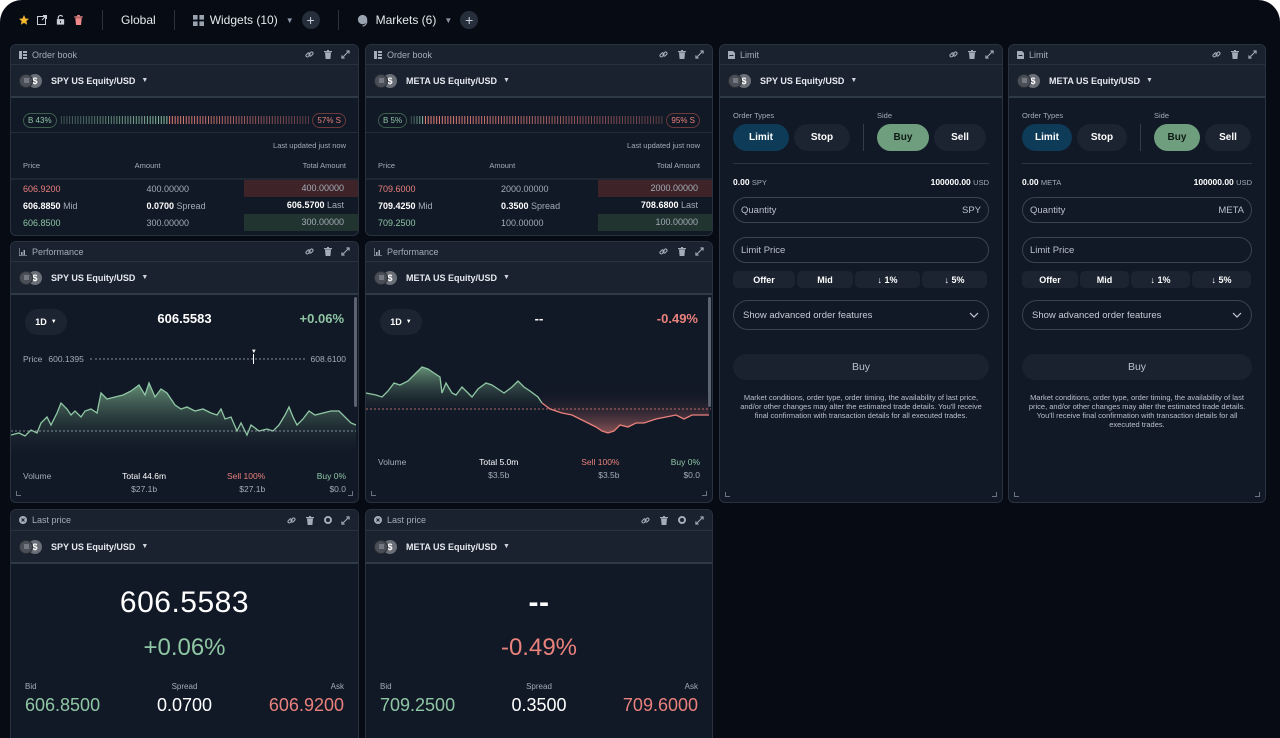 The image size is (1280, 738). What do you see at coordinates (138, 20) in the screenshot?
I see `global-tab: Global` at bounding box center [138, 20].